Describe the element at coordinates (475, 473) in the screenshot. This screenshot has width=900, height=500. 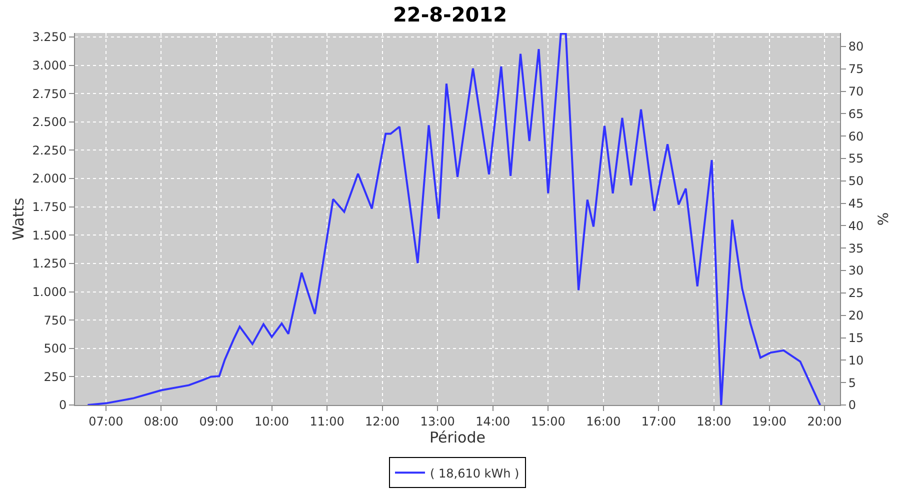
I see `legend-label: ( 18,610 kWh )` at that location.